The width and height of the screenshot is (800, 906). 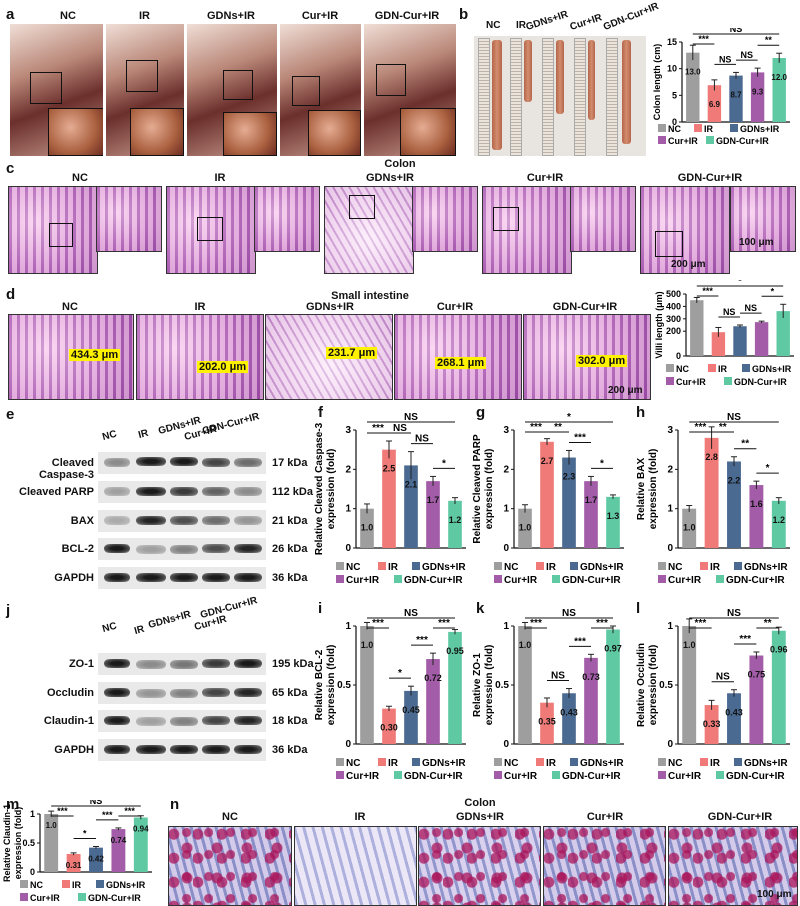 I want to click on panel-label-m: m, so click(x=13, y=804).